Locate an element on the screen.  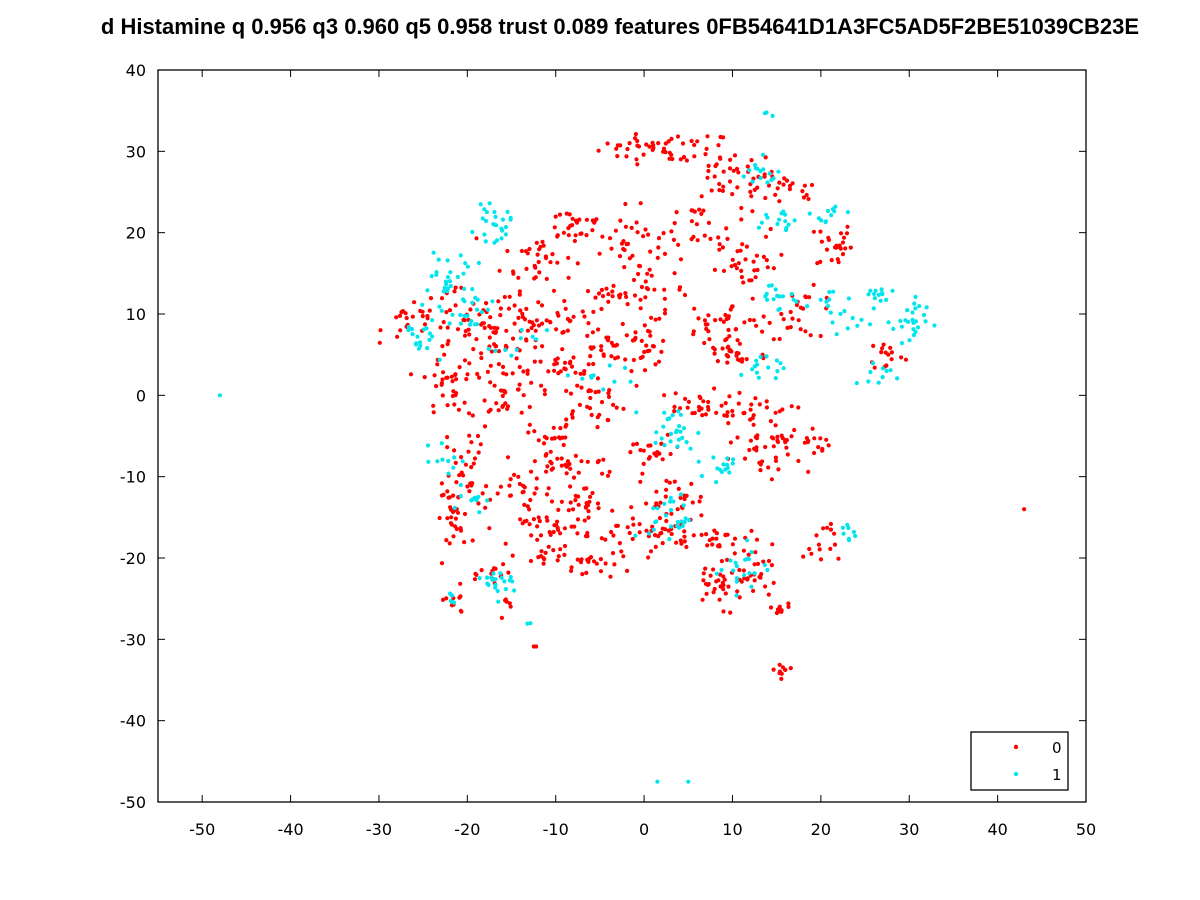
x-tick-label: -40 is located at coordinates (291, 829).